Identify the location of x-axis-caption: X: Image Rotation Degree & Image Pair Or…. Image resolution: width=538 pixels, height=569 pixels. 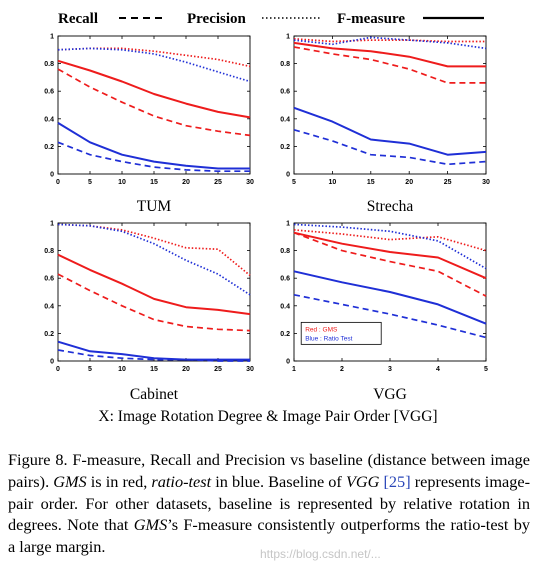
(267, 416).